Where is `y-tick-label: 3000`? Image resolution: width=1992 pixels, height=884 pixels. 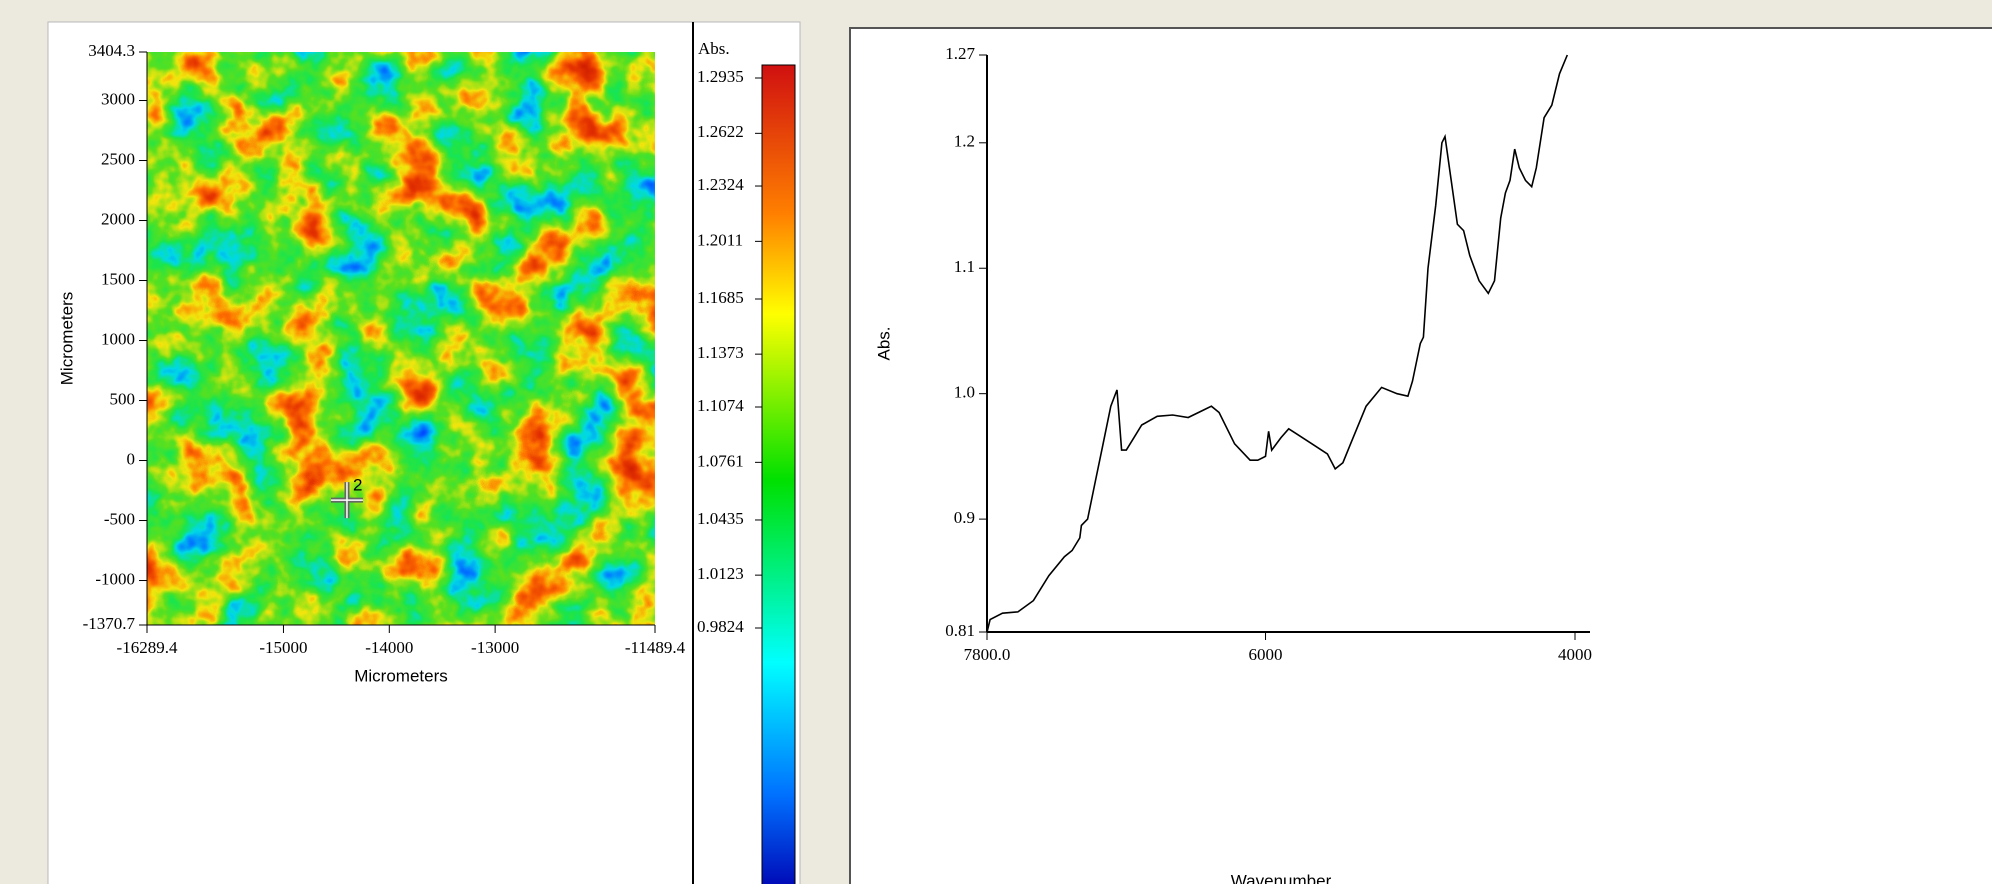 y-tick-label: 3000 is located at coordinates (118, 98).